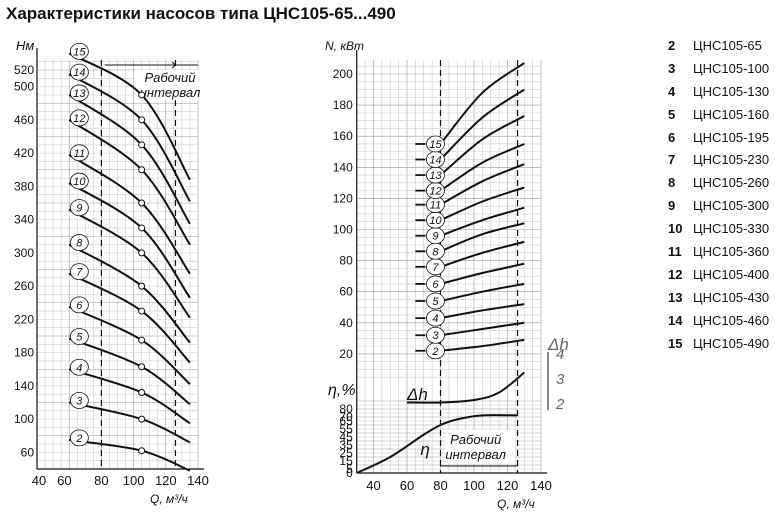 Image resolution: width=775 pixels, height=526 pixels. What do you see at coordinates (675, 320) in the screenshot?
I see `legend-number: 14` at bounding box center [675, 320].